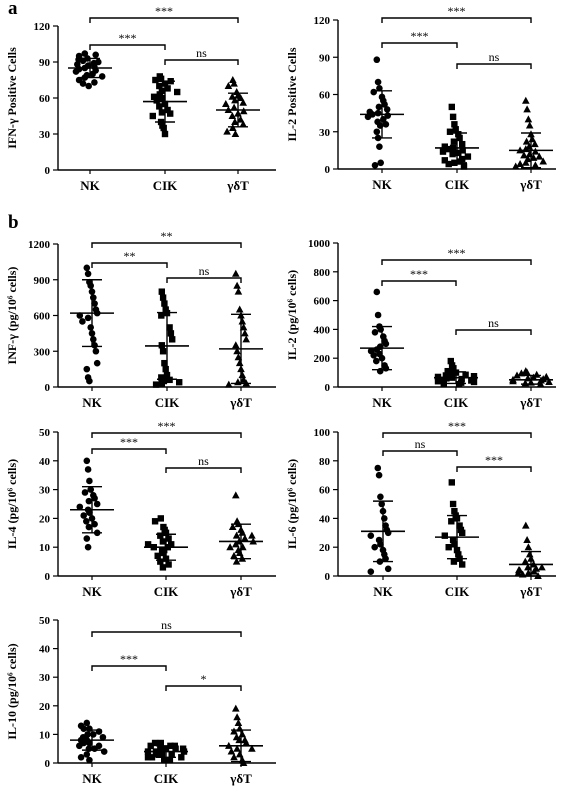 This screenshot has height=792, width=567. What do you see at coordinates (325, 133) in the screenshot?
I see `y-tick-label: 30` at bounding box center [325, 133].